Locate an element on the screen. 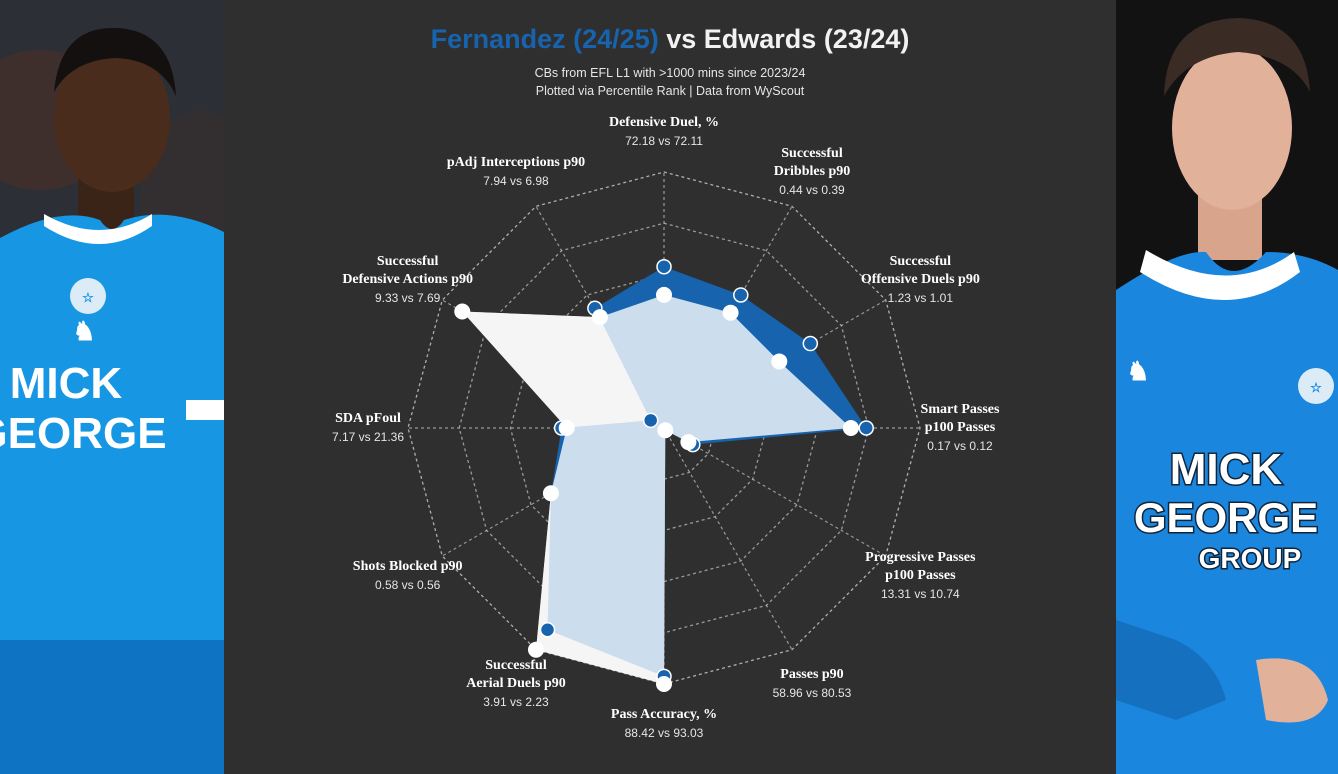  axis-label-9: SDA pFoul 7.17 vs 21.36 is located at coordinates (368, 428).